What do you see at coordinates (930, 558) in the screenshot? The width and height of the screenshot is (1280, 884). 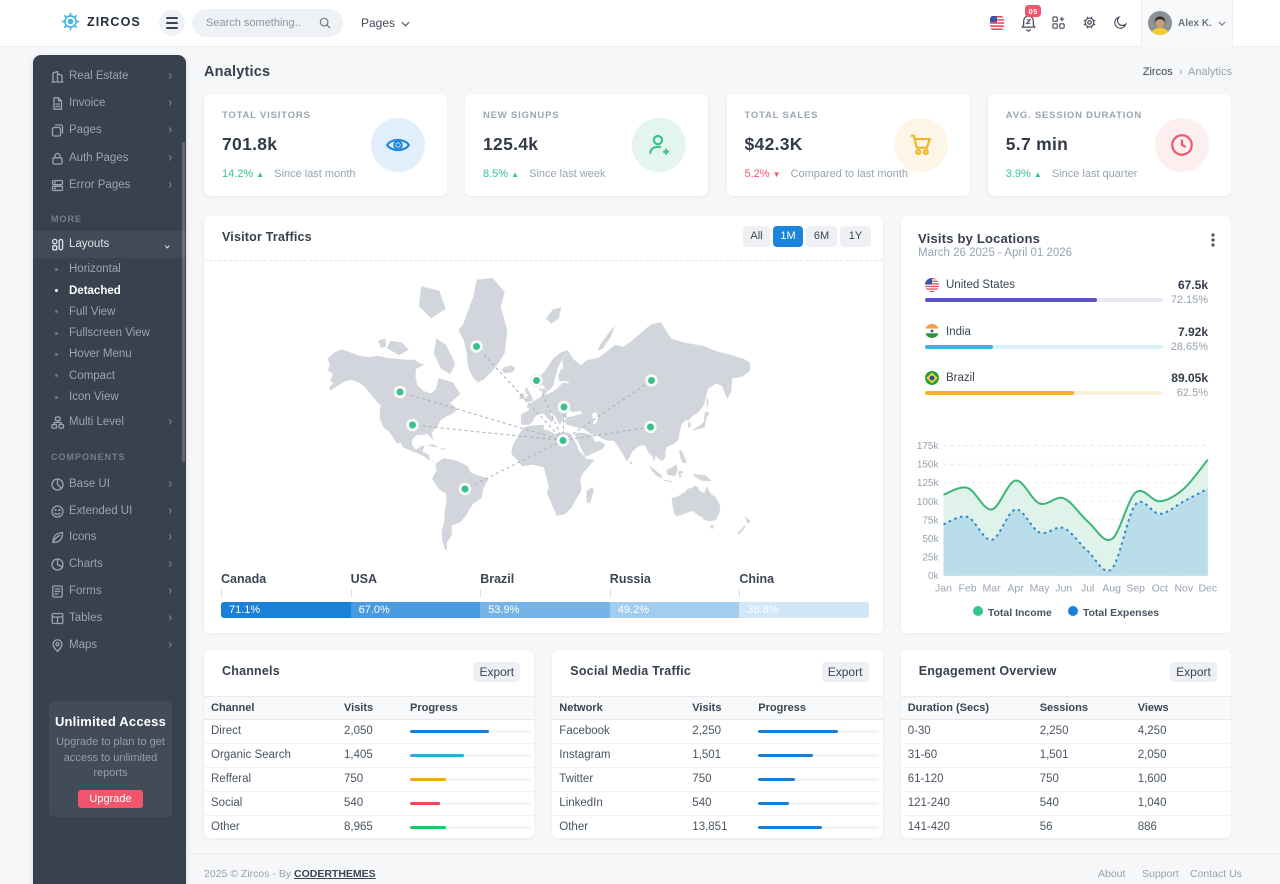 I see `svg-text: 25k` at bounding box center [930, 558].